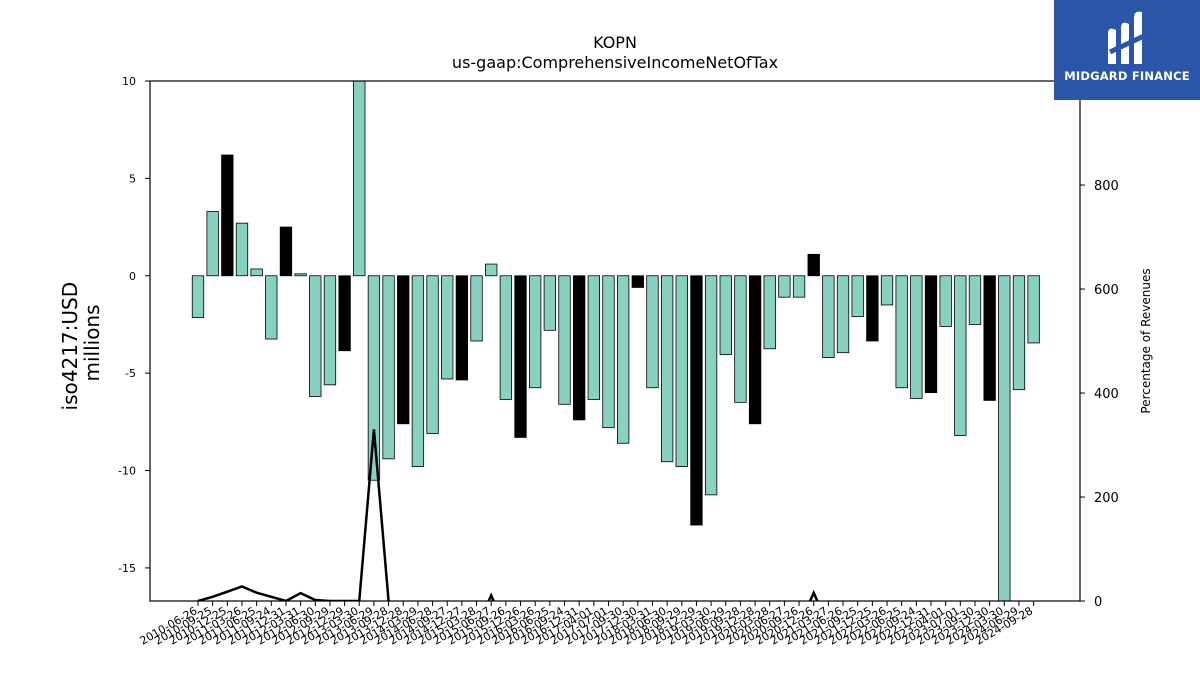 Image resolution: width=1200 pixels, height=675 pixels. I want to click on brand-logo: MIDGARD FINANCE, so click(1127, 50).